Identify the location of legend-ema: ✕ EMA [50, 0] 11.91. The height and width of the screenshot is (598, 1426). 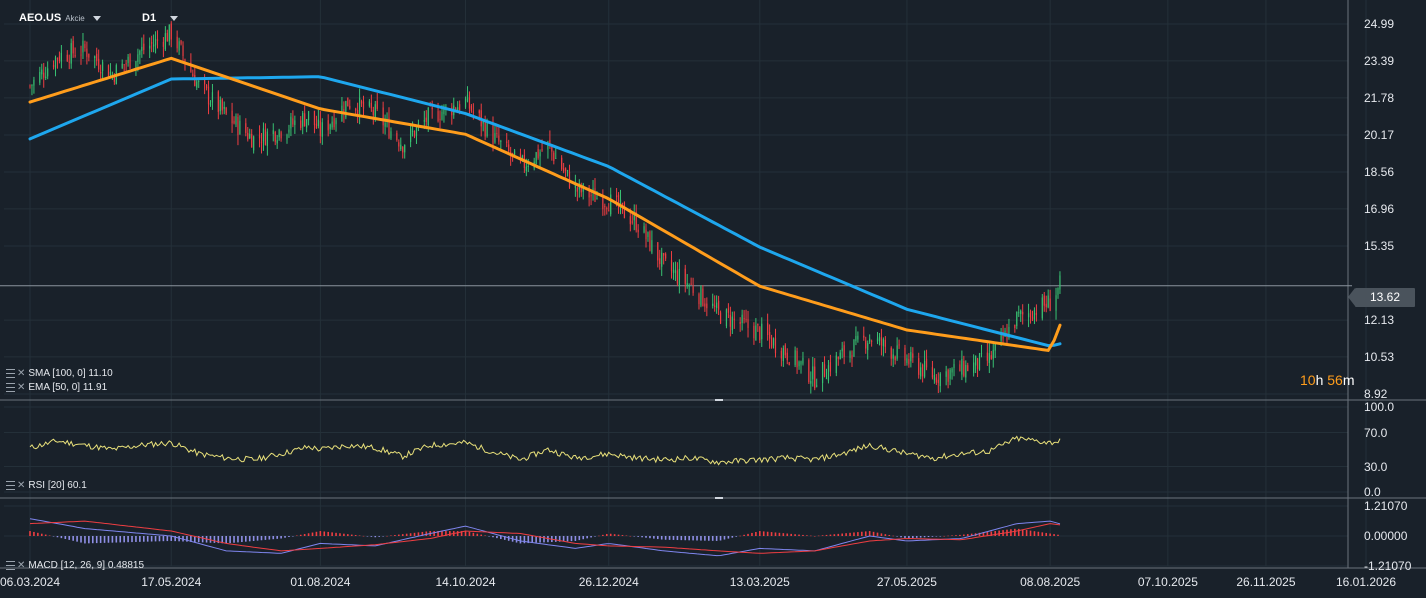
(56, 387).